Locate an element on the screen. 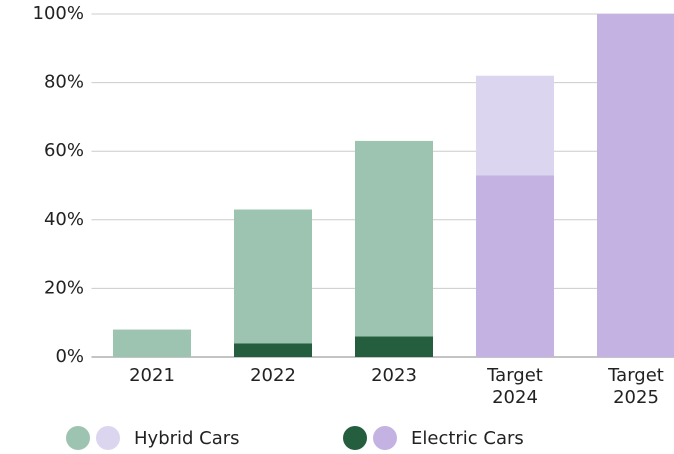 The width and height of the screenshot is (674, 454). y-tick-label: 40% is located at coordinates (64, 219).